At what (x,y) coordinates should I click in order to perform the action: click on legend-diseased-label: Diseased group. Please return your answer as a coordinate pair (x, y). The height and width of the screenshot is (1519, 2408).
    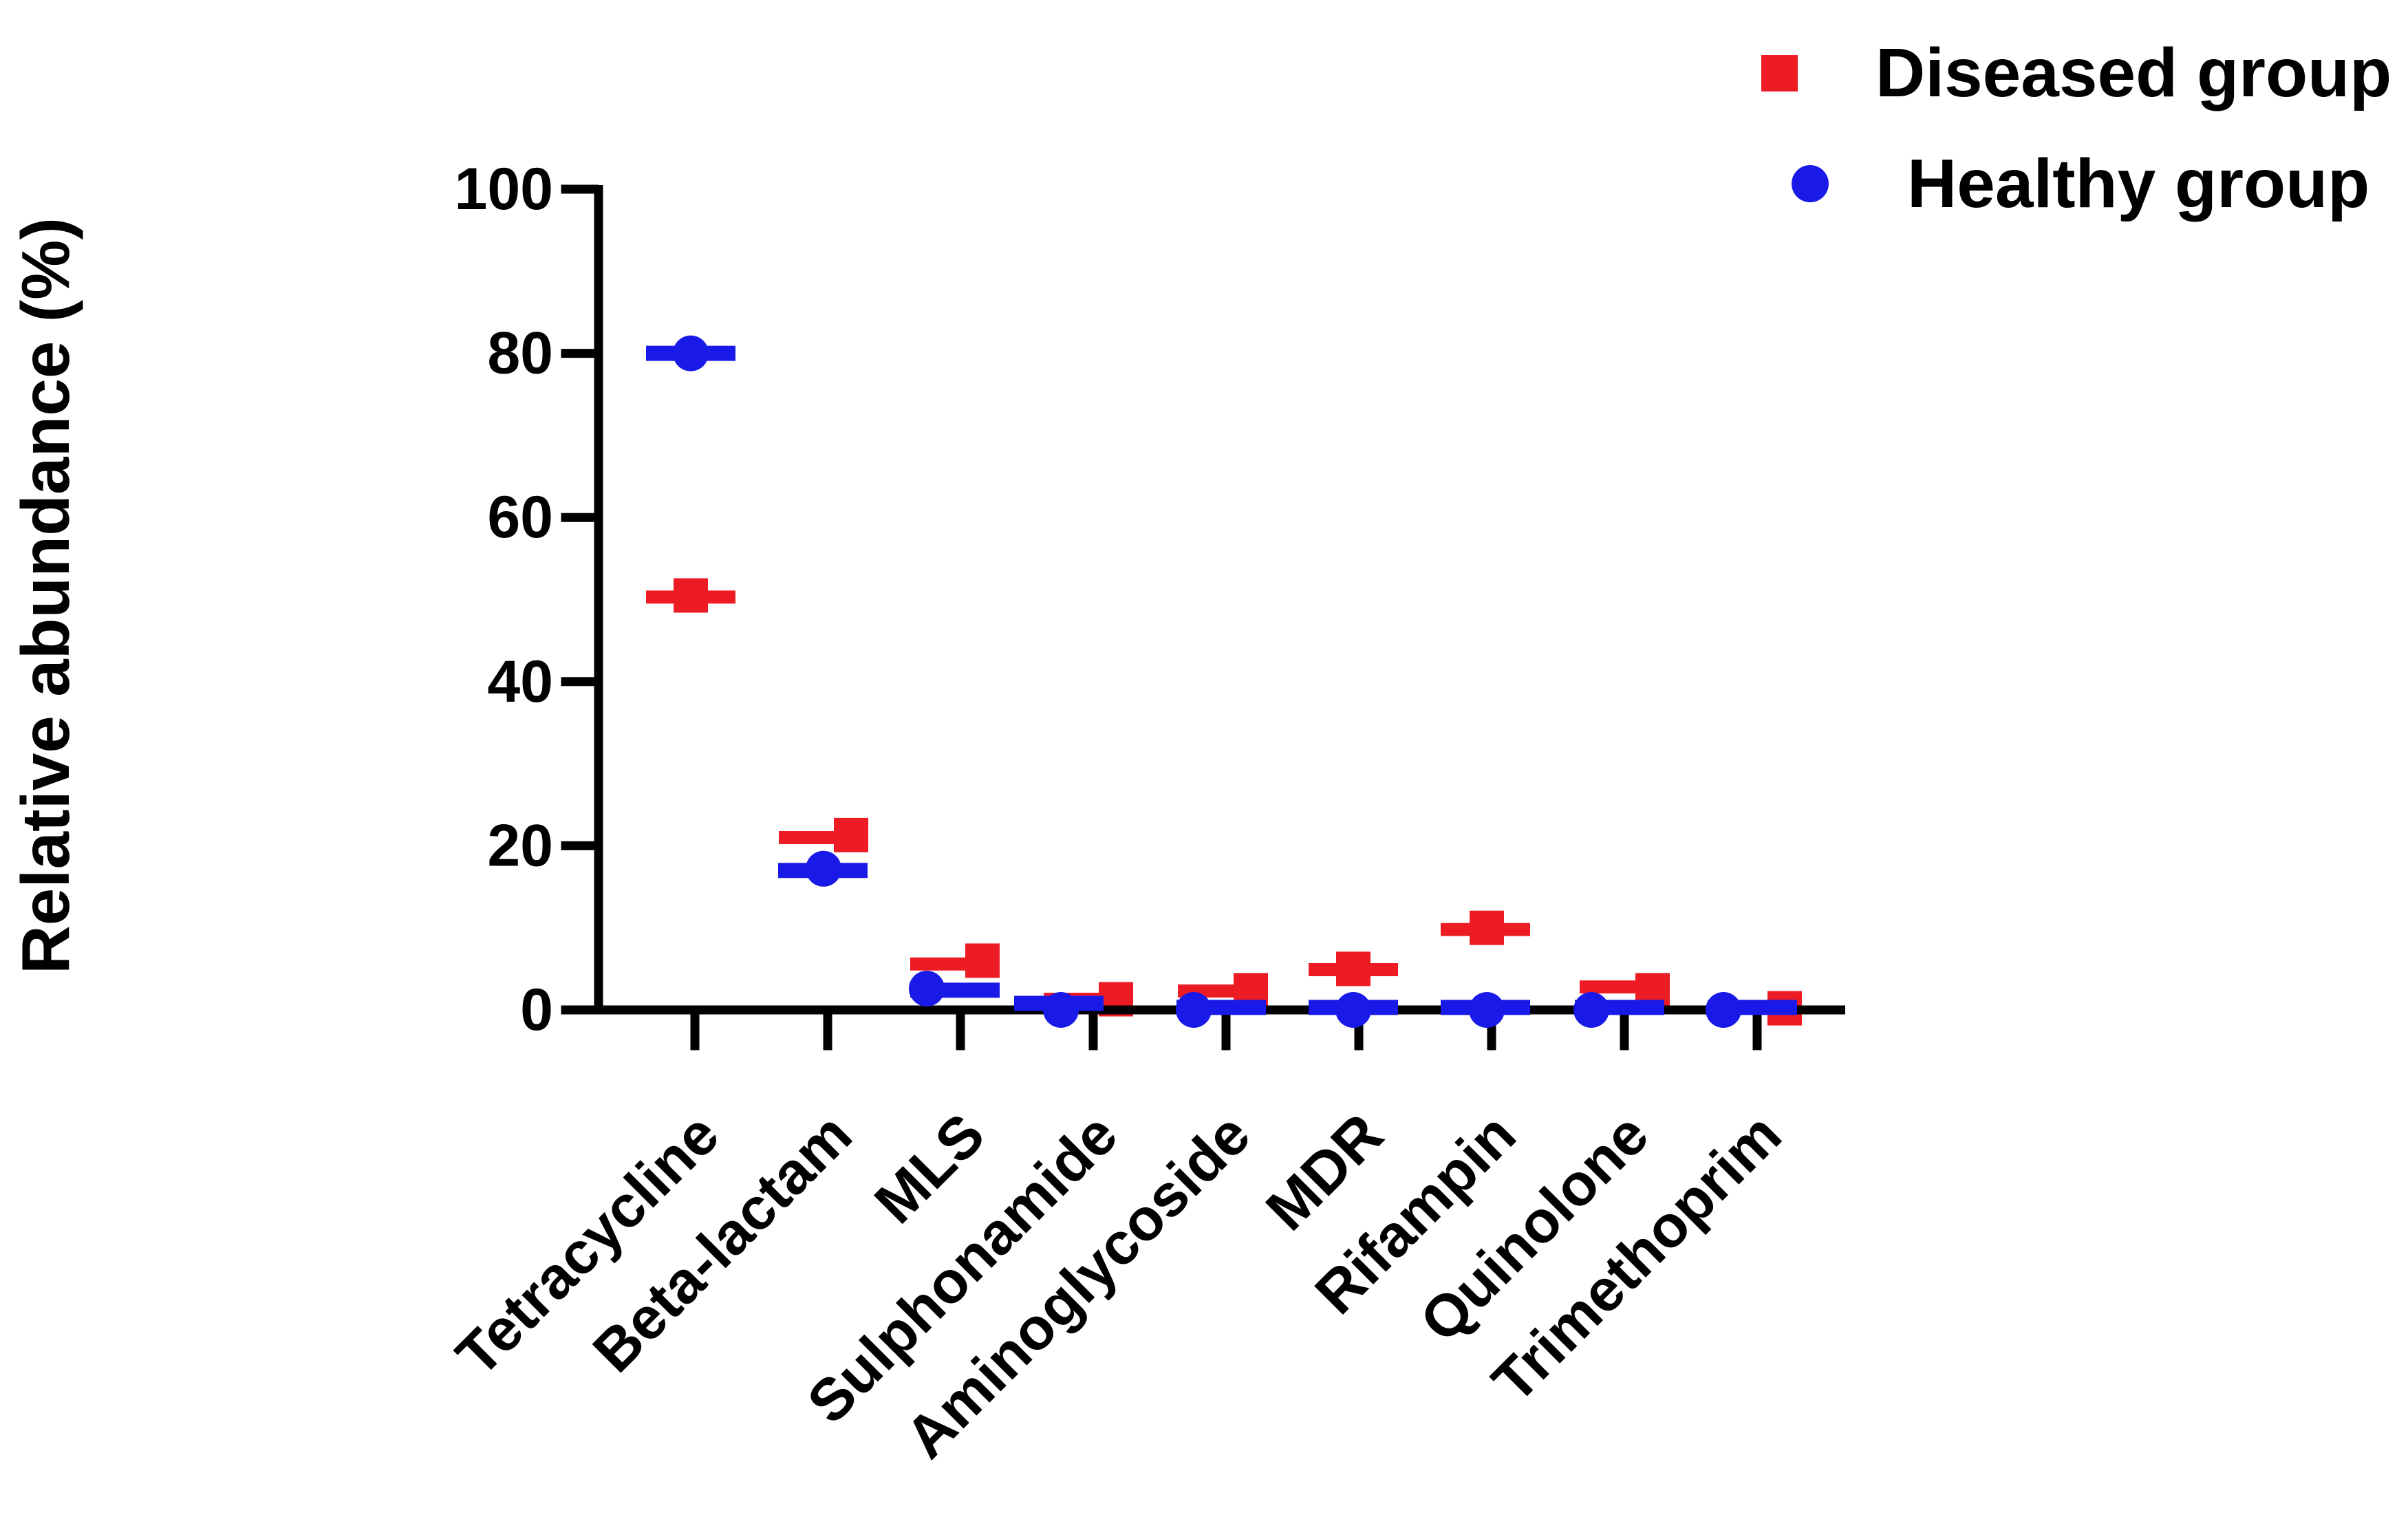
    Looking at the image, I should click on (2133, 72).